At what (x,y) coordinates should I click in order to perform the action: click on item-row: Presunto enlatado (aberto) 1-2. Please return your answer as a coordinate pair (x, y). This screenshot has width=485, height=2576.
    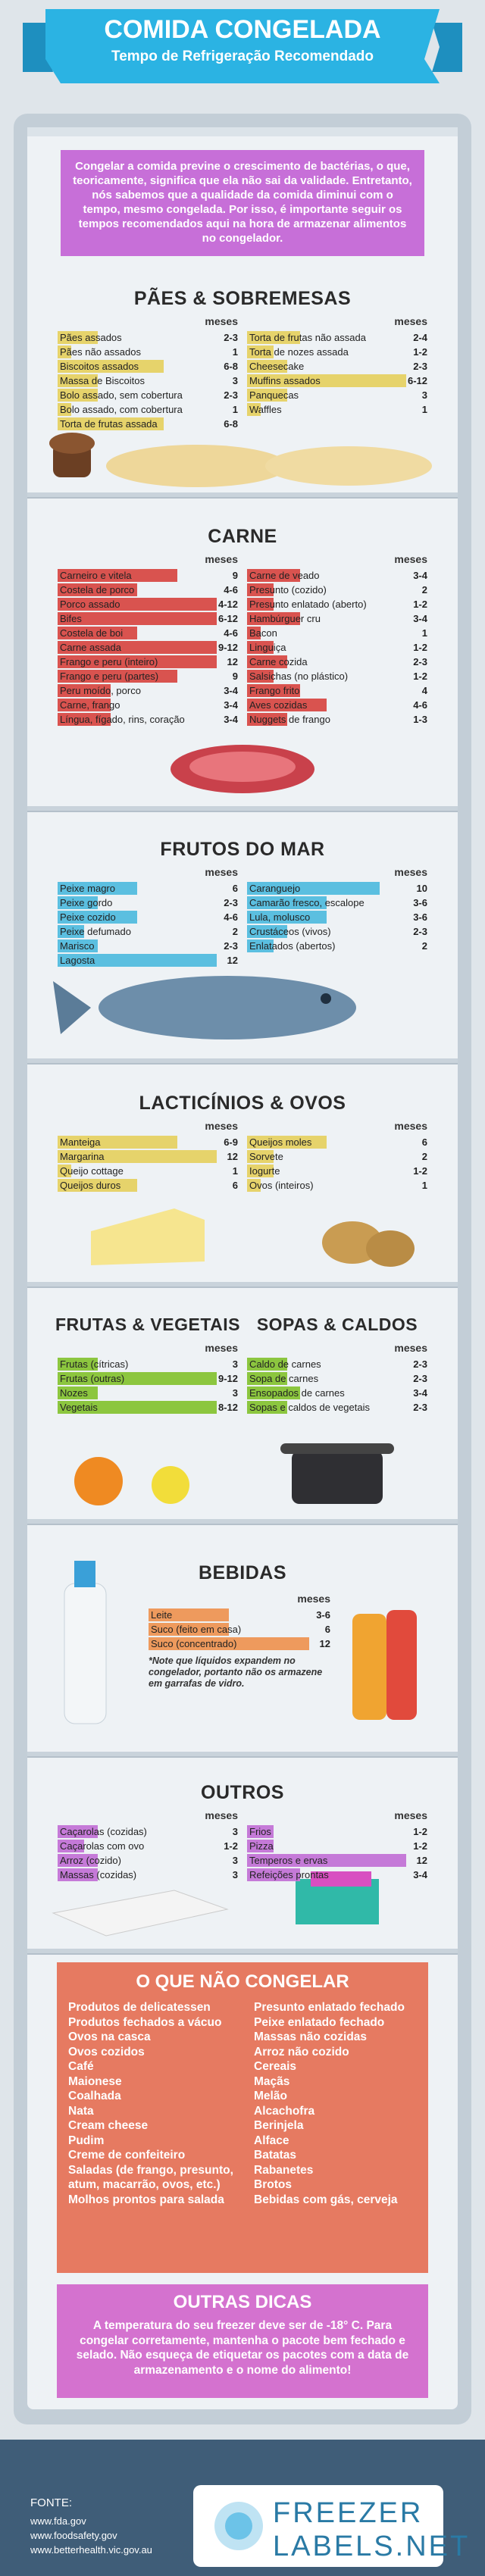
    Looking at the image, I should click on (337, 604).